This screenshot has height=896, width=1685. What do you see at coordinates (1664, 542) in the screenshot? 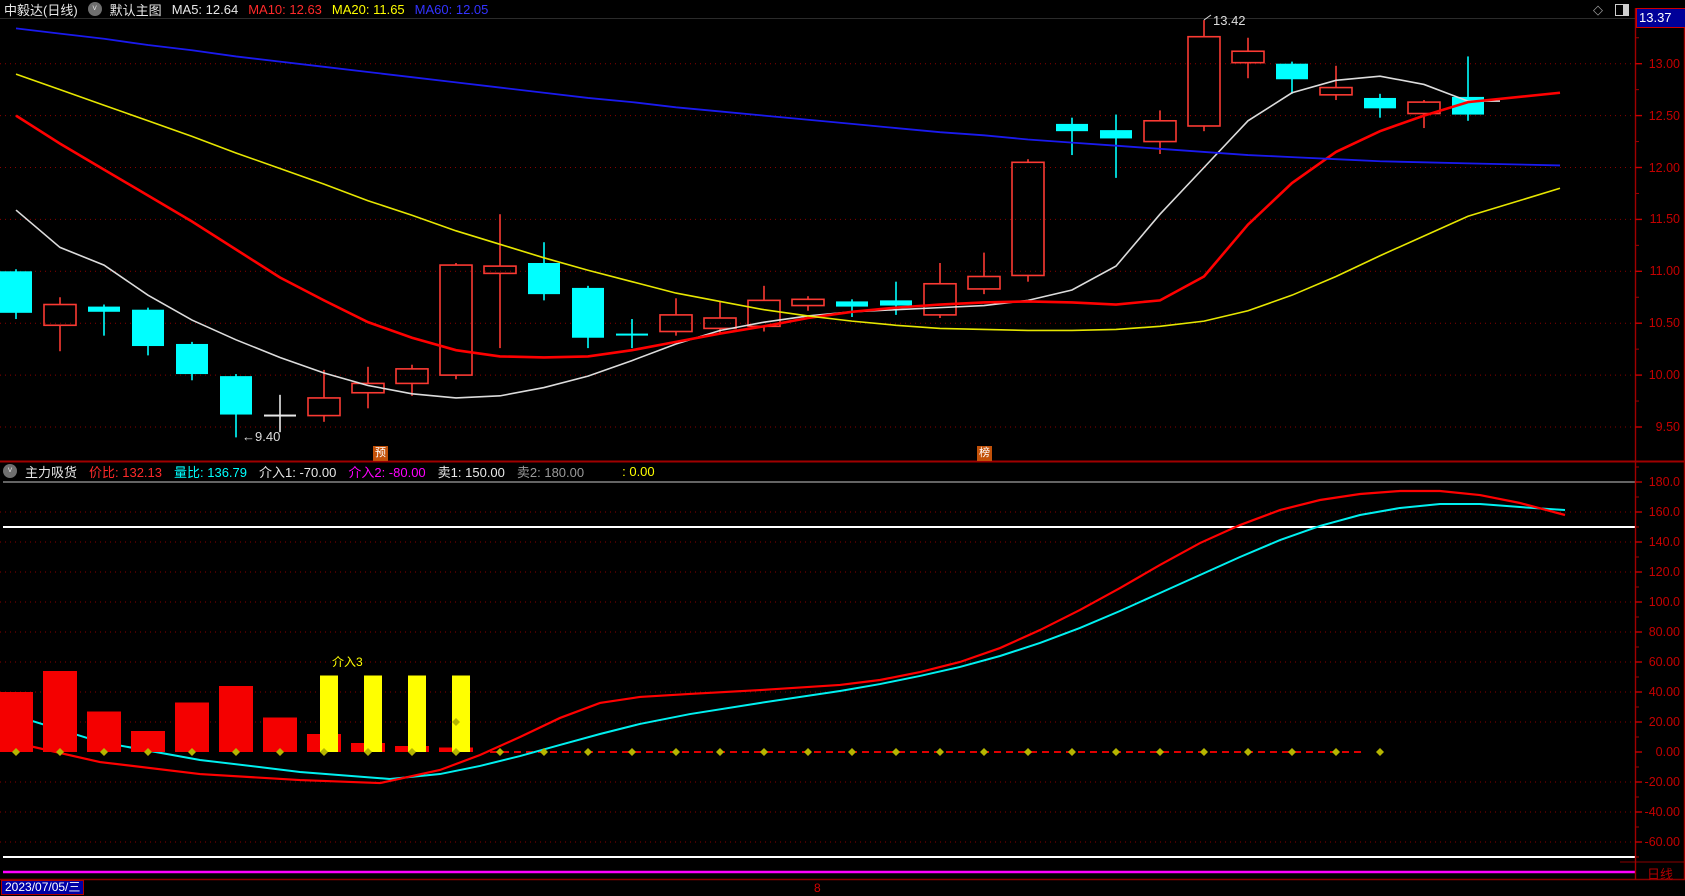
I see `indicator-y-axis-label: 140.0` at bounding box center [1664, 542].